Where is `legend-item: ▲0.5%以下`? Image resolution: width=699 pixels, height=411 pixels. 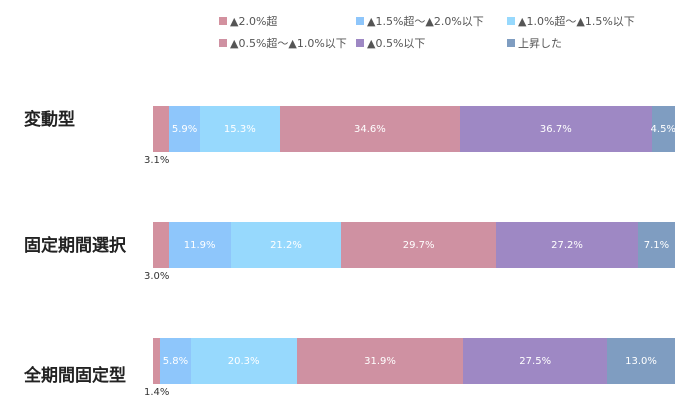
legend-item: ▲0.5%以下 is located at coordinates (431, 43).